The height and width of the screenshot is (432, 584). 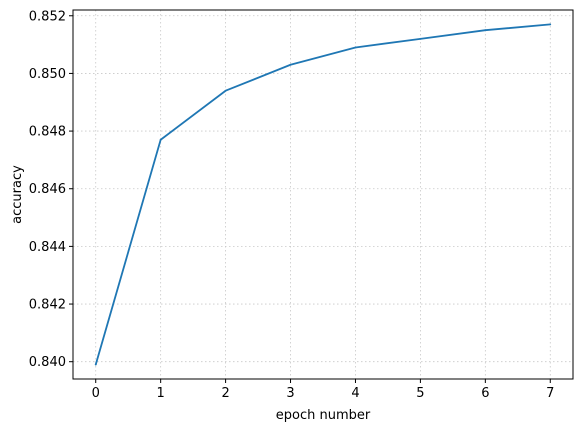 I want to click on x-tick-label: 0, so click(x=96, y=393).